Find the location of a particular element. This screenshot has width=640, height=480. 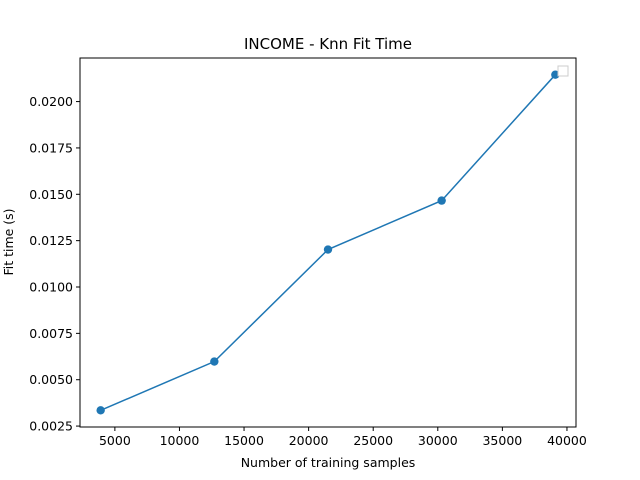

x-axis-label: Number of training samples is located at coordinates (328, 462).